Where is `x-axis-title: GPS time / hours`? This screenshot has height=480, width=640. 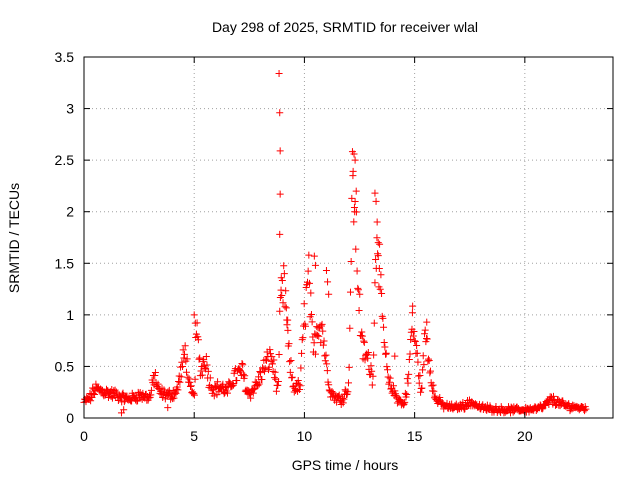
x-axis-title: GPS time / hours is located at coordinates (345, 465).